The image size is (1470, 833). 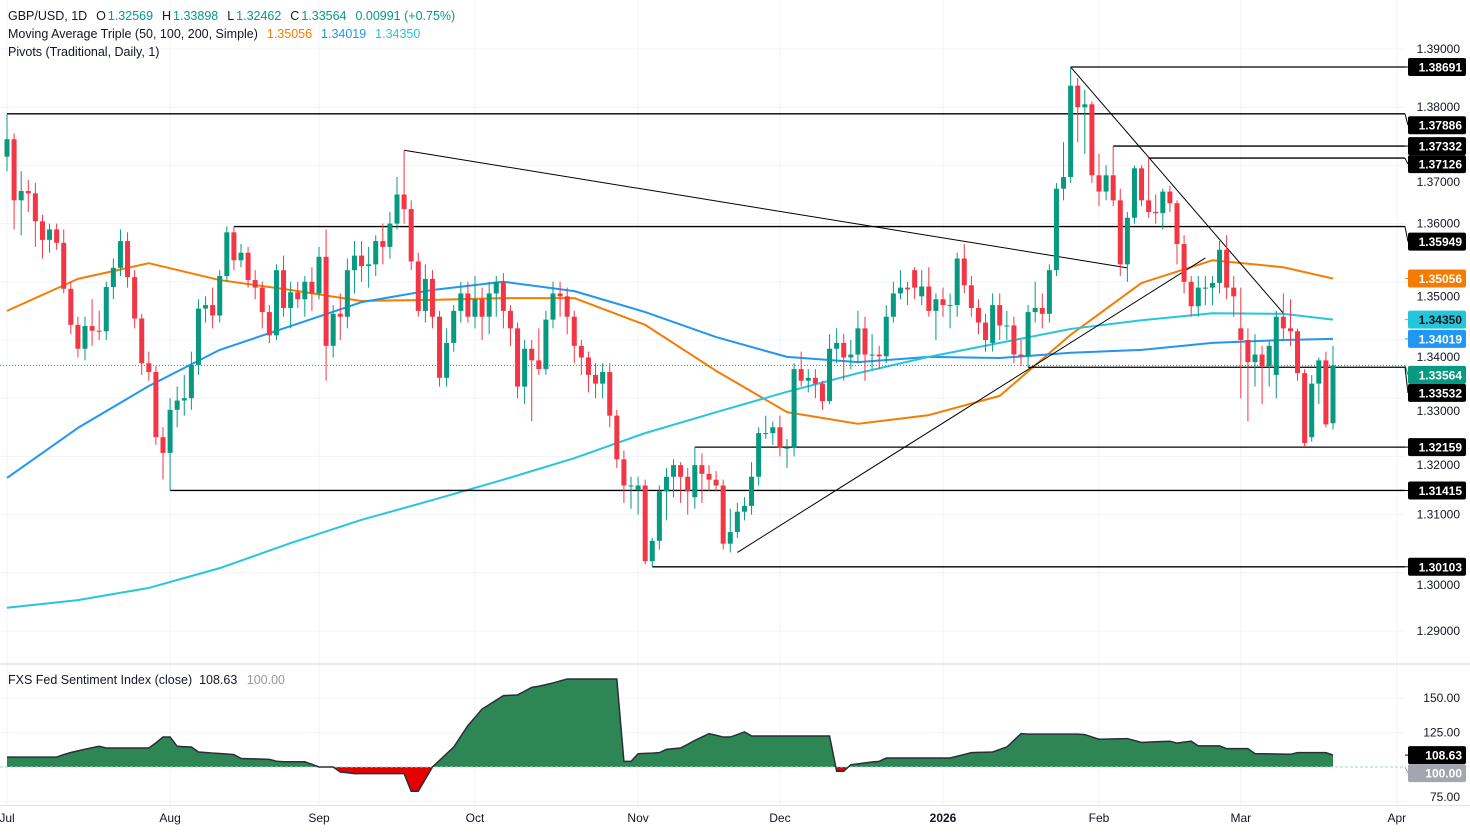 I want to click on pivot-price-badge: 1.31415, so click(x=1435, y=490).